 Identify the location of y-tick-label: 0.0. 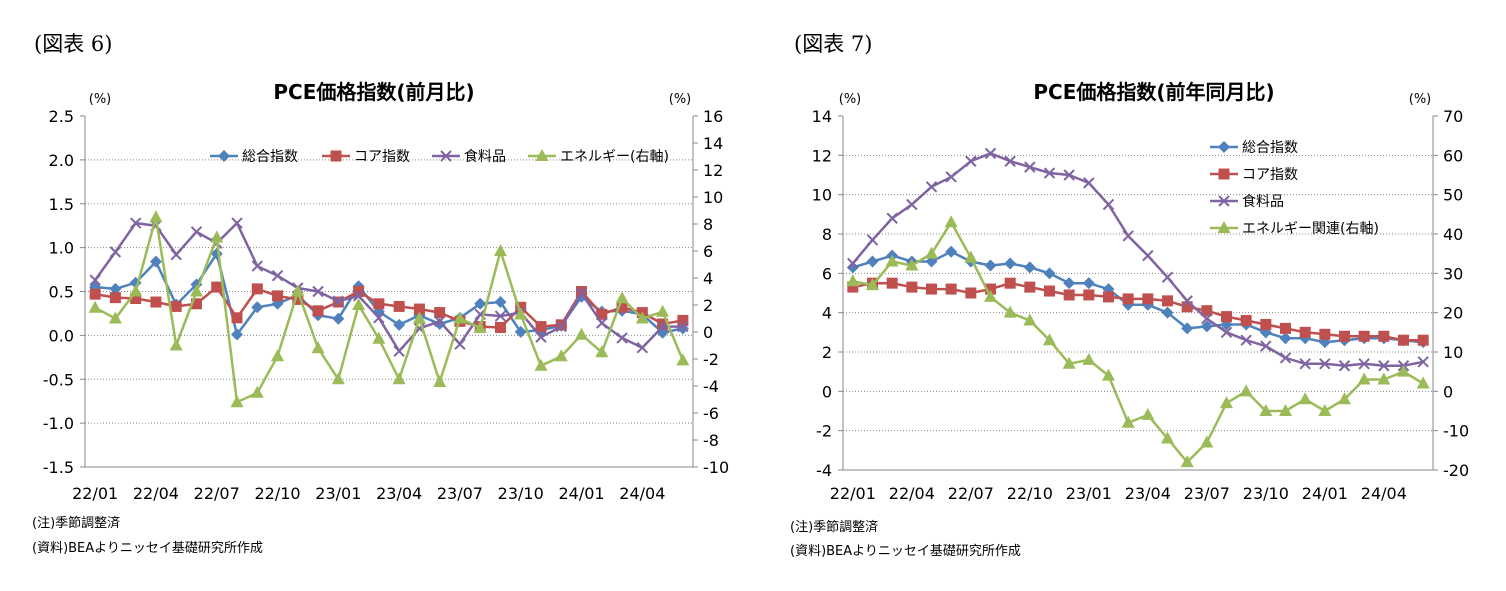
(61, 335).